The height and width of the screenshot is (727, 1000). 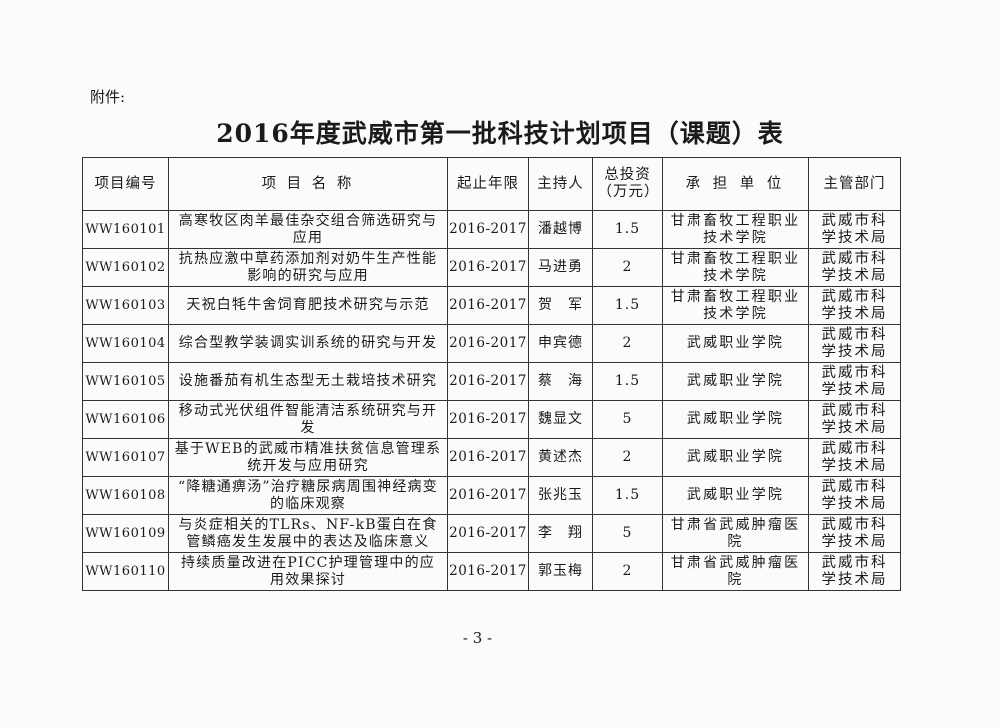 What do you see at coordinates (308, 343) in the screenshot?
I see `cell-name: 综合型教学装调实训系统的研究与开发` at bounding box center [308, 343].